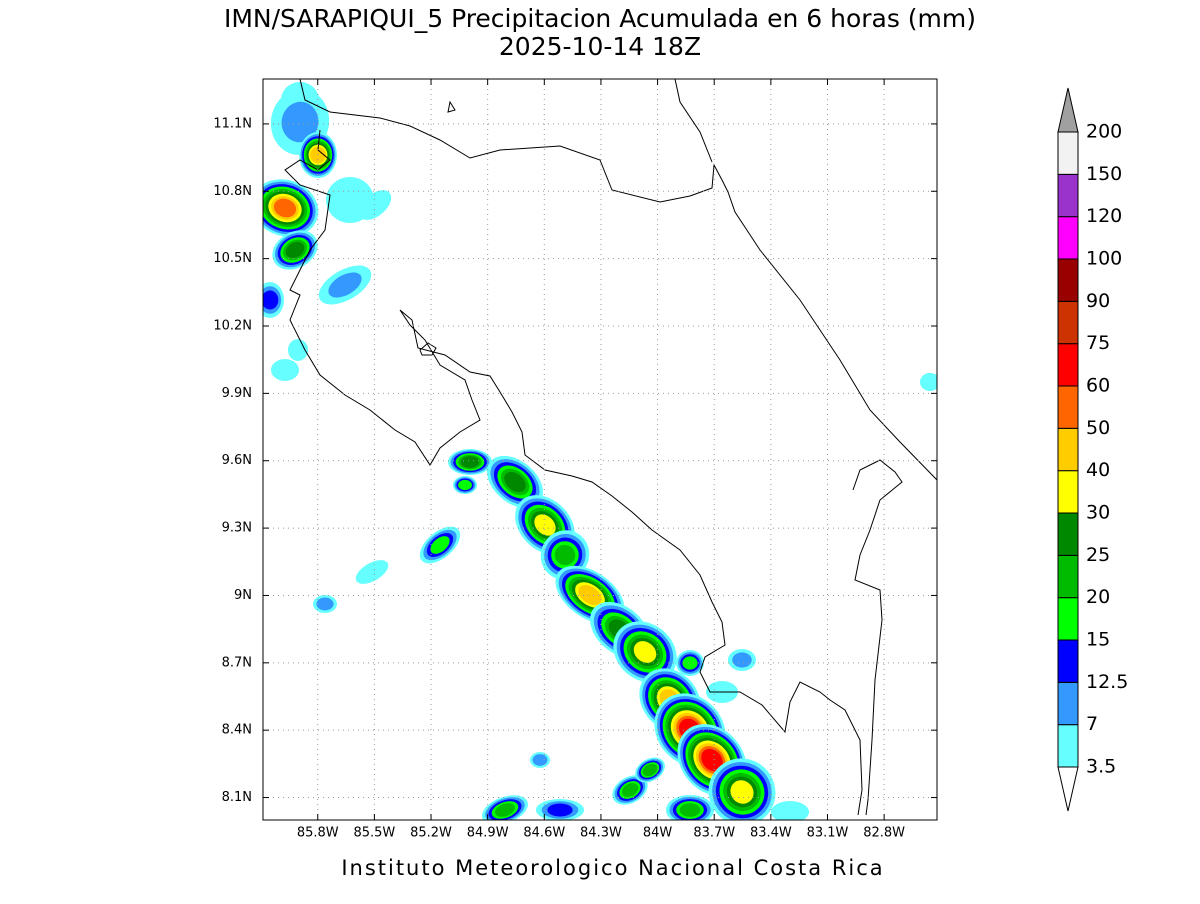 Image resolution: width=1200 pixels, height=904 pixels. What do you see at coordinates (1104, 132) in the screenshot?
I see `colorbar-label: 200` at bounding box center [1104, 132].